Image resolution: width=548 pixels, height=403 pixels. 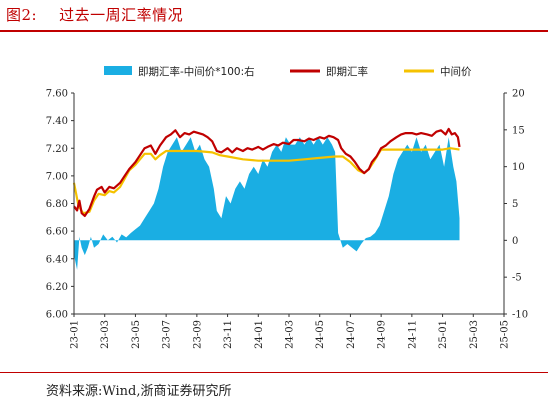 I want to click on x-tick-label: 23-05, so click(x=136, y=334).